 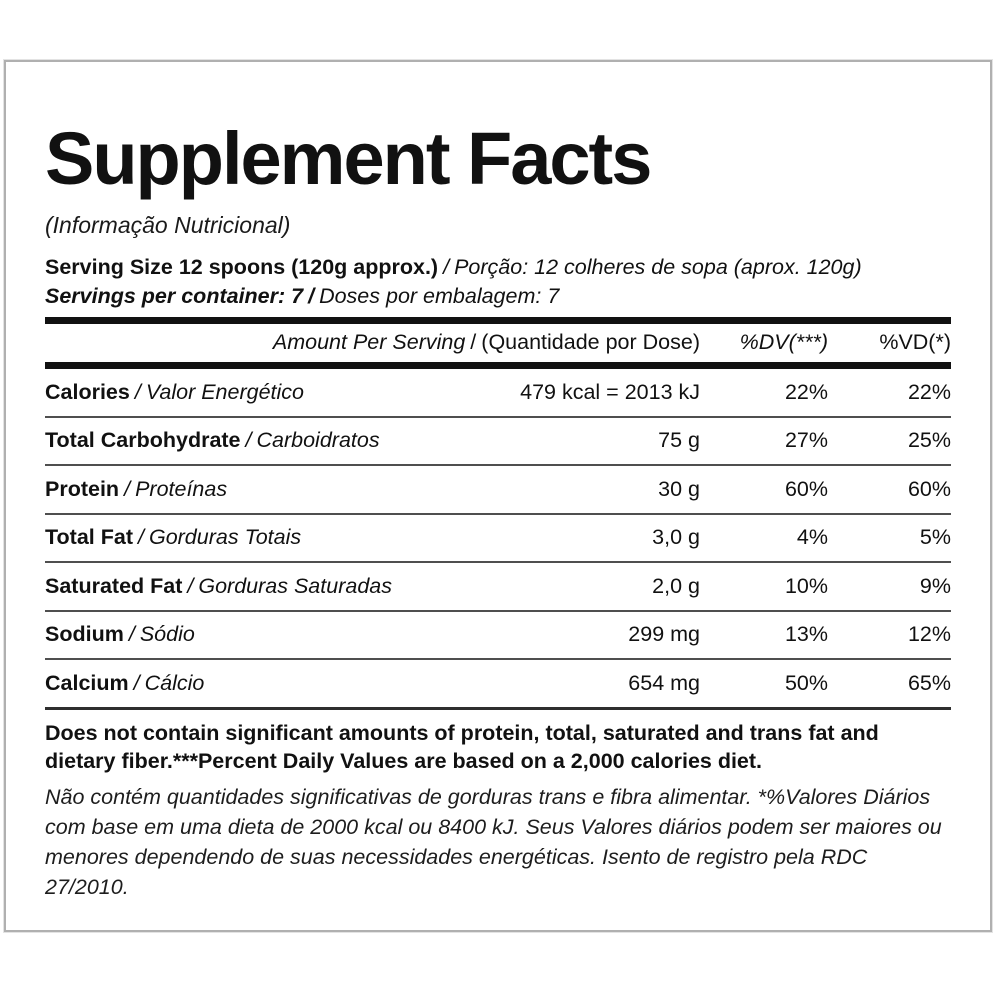 What do you see at coordinates (318, 440) in the screenshot?
I see `nutrient-name-pt: Carboidratos` at bounding box center [318, 440].